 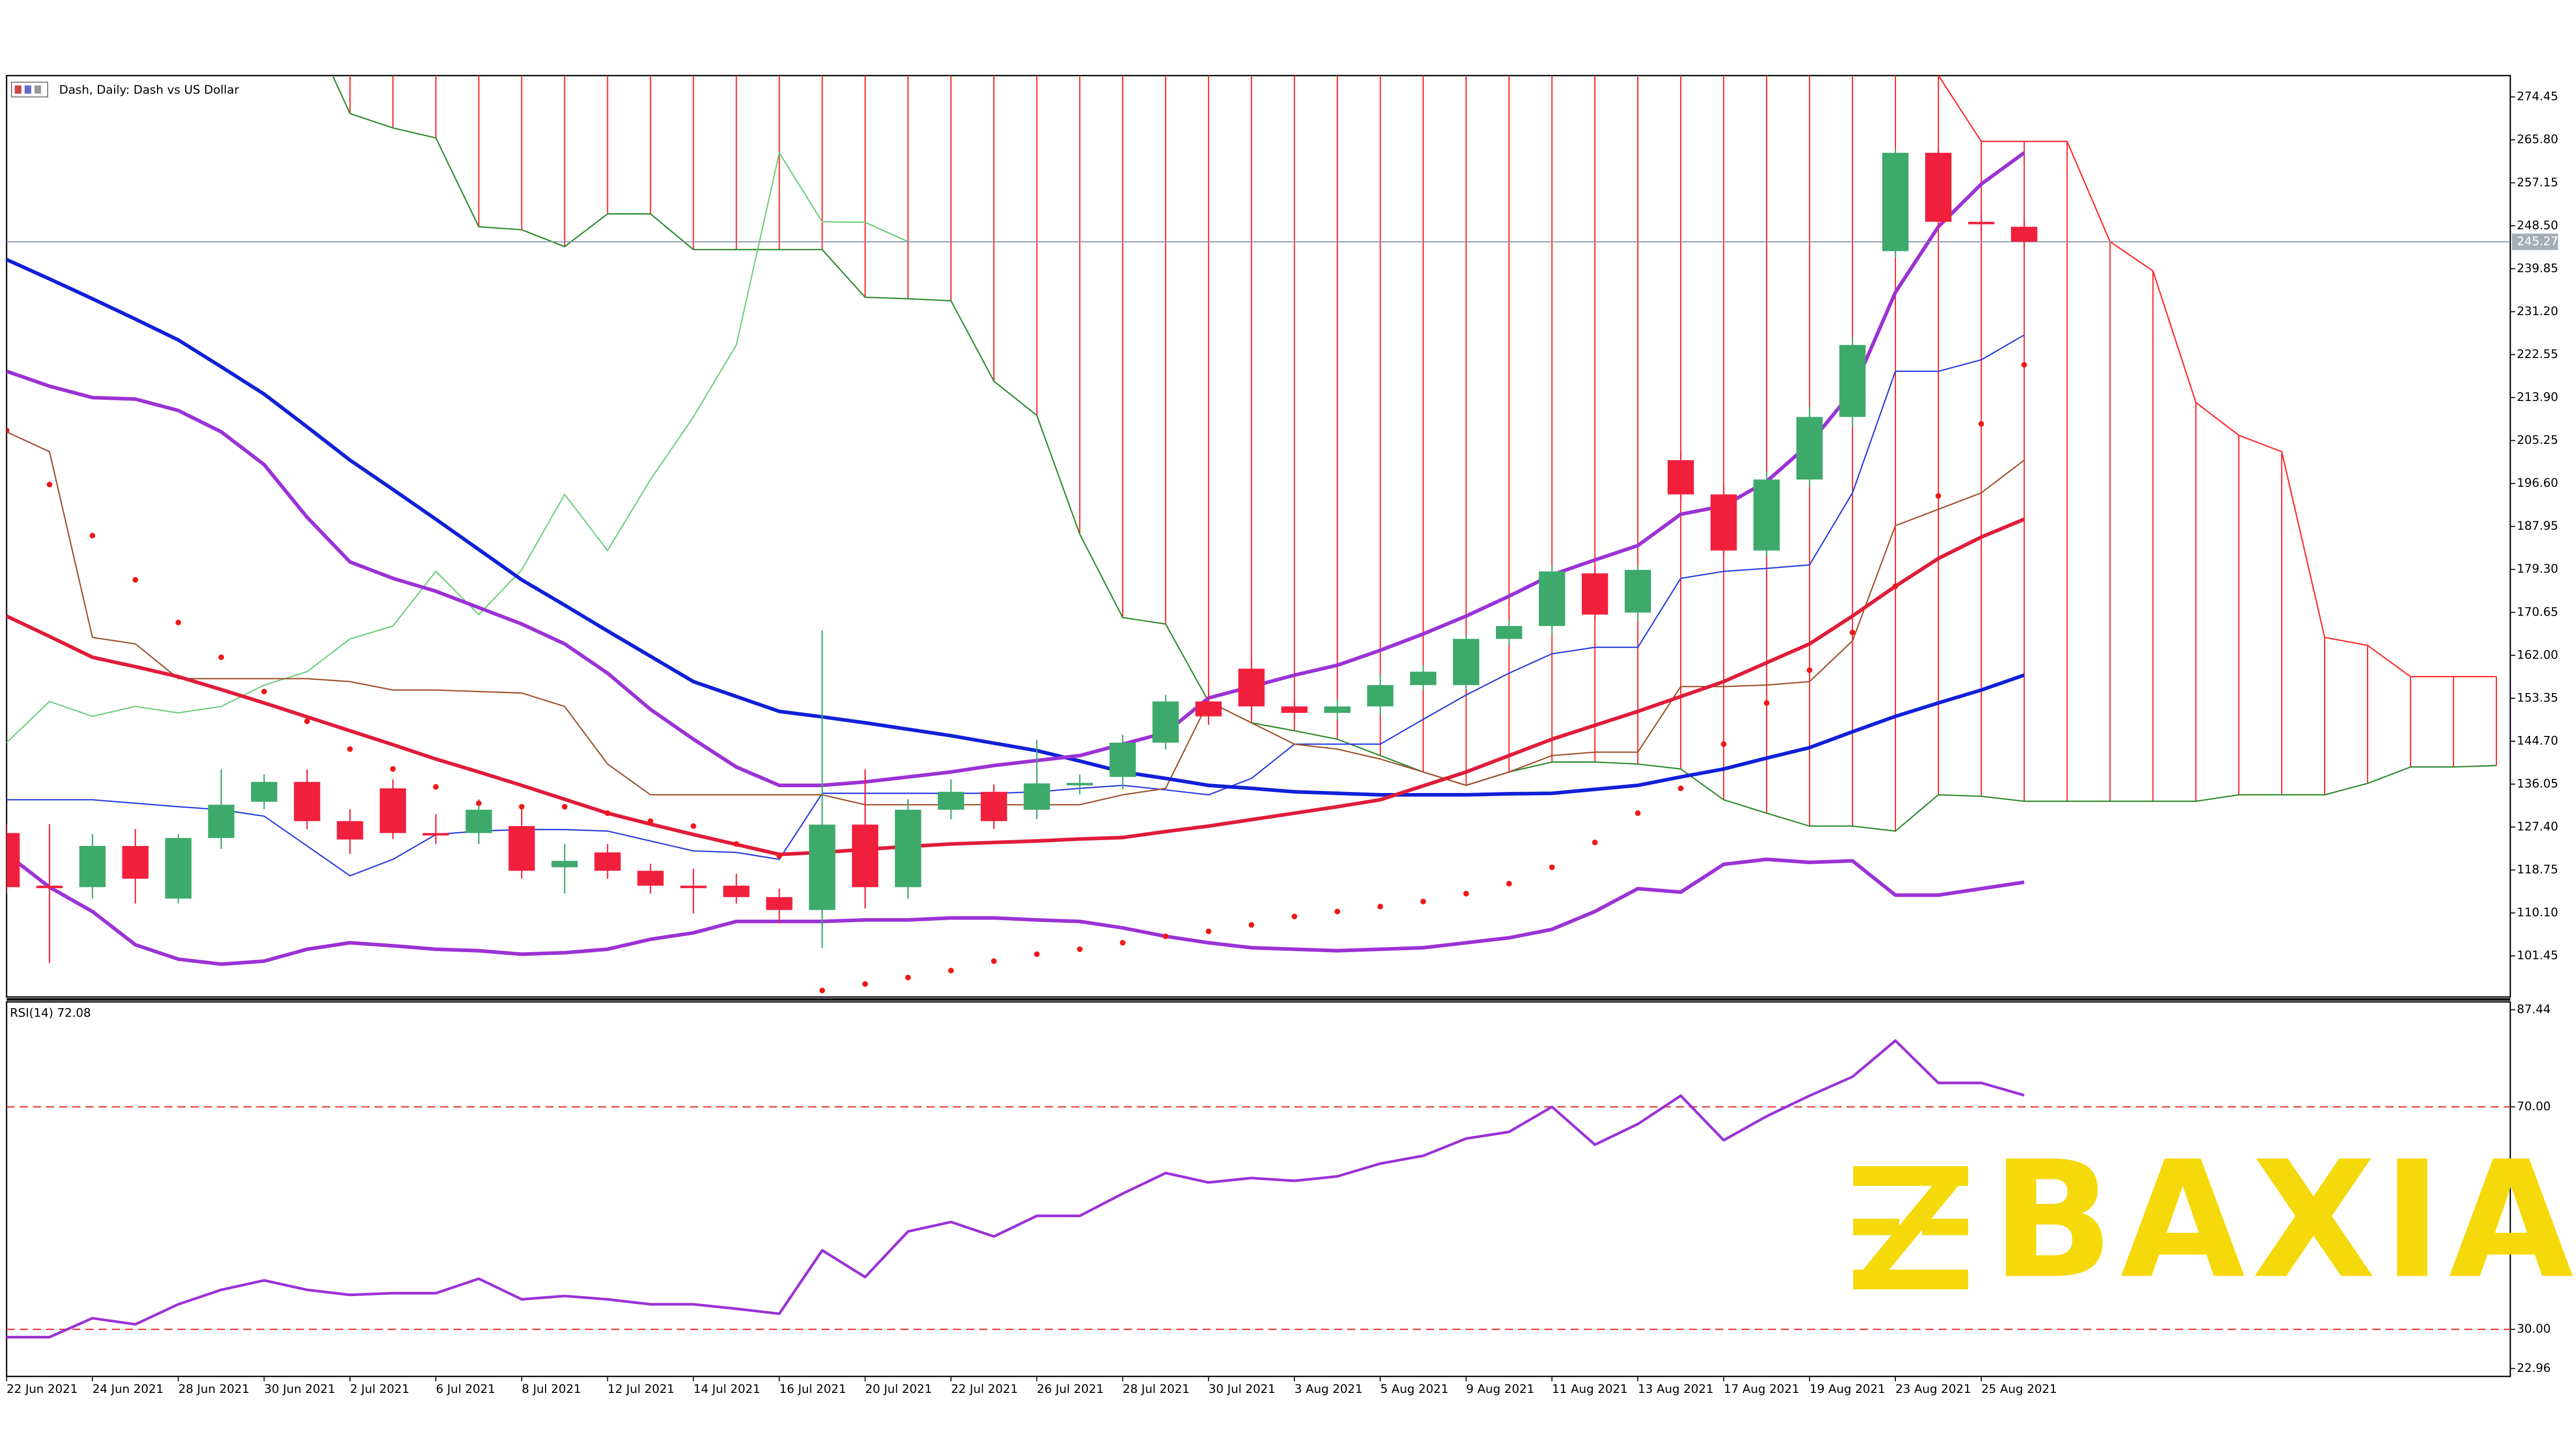 I want to click on y-tick-label: 110.10, so click(x=2537, y=913).